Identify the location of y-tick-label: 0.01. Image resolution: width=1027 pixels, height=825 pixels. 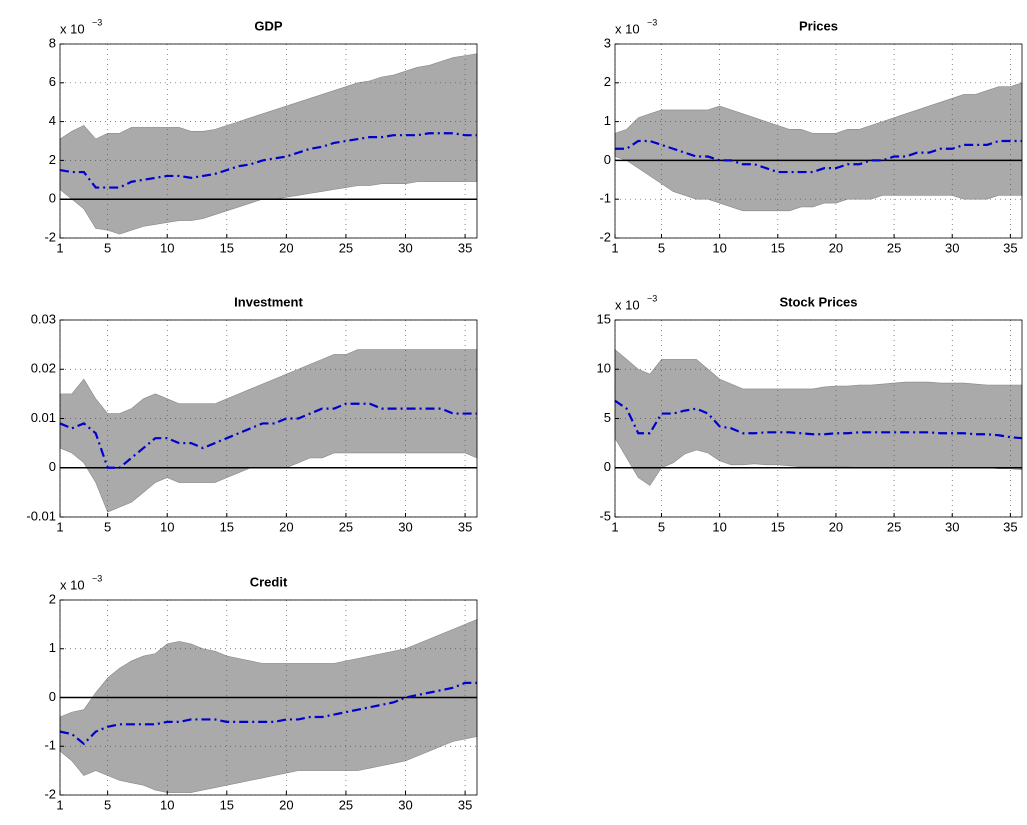
(43, 417).